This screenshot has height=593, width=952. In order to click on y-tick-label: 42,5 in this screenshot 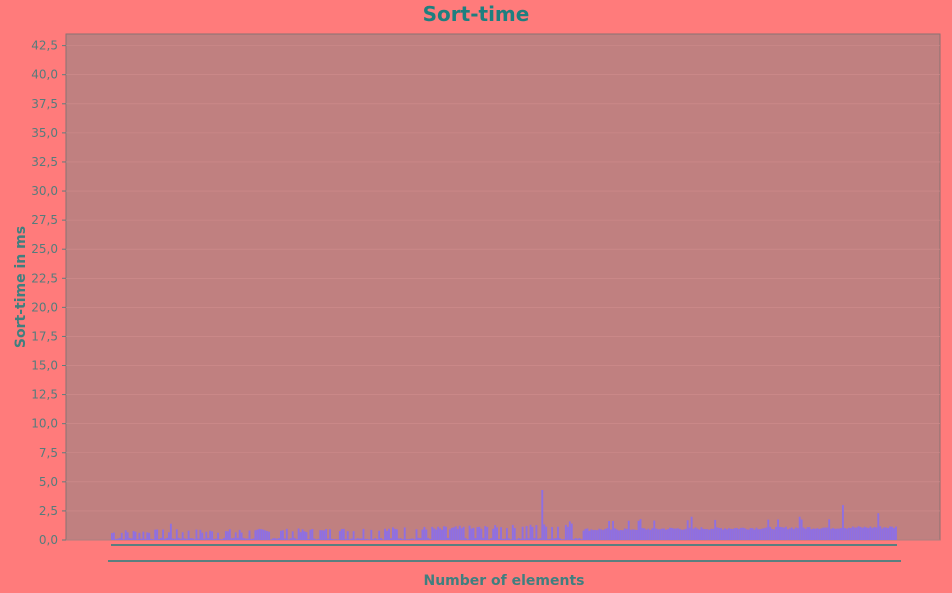, I will do `click(44, 46)`.